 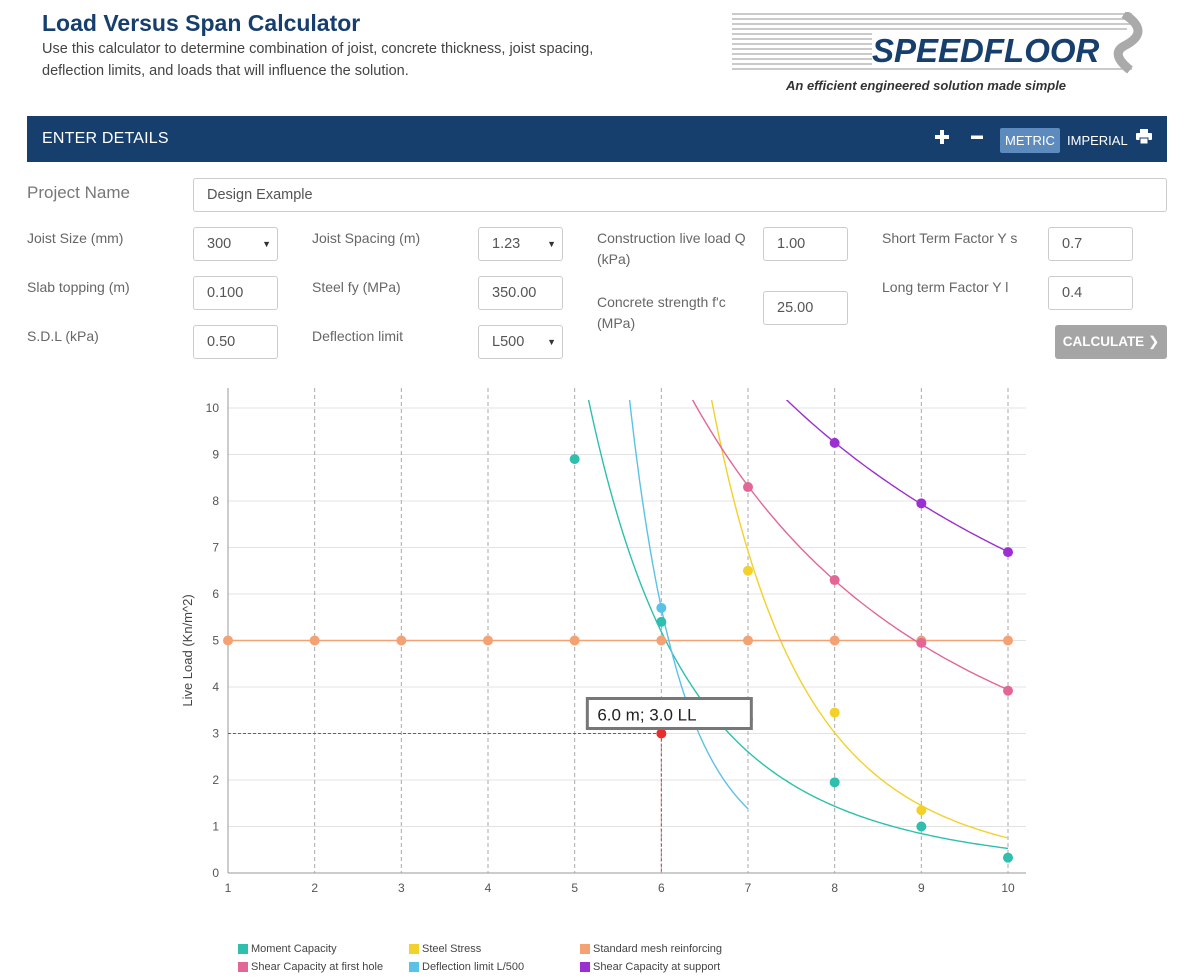 I want to click on plus-icon, so click(x=942, y=140).